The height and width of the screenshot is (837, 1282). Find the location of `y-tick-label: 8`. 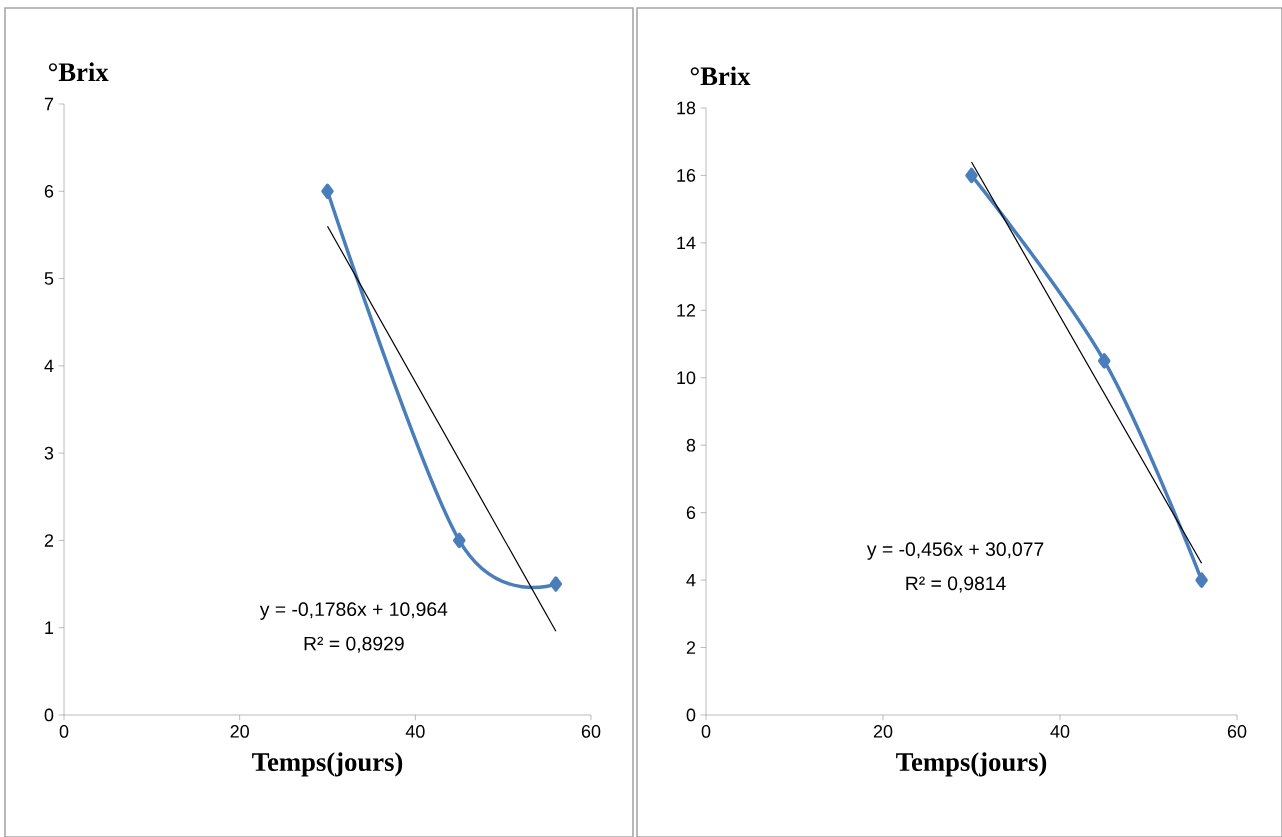

y-tick-label: 8 is located at coordinates (691, 445).